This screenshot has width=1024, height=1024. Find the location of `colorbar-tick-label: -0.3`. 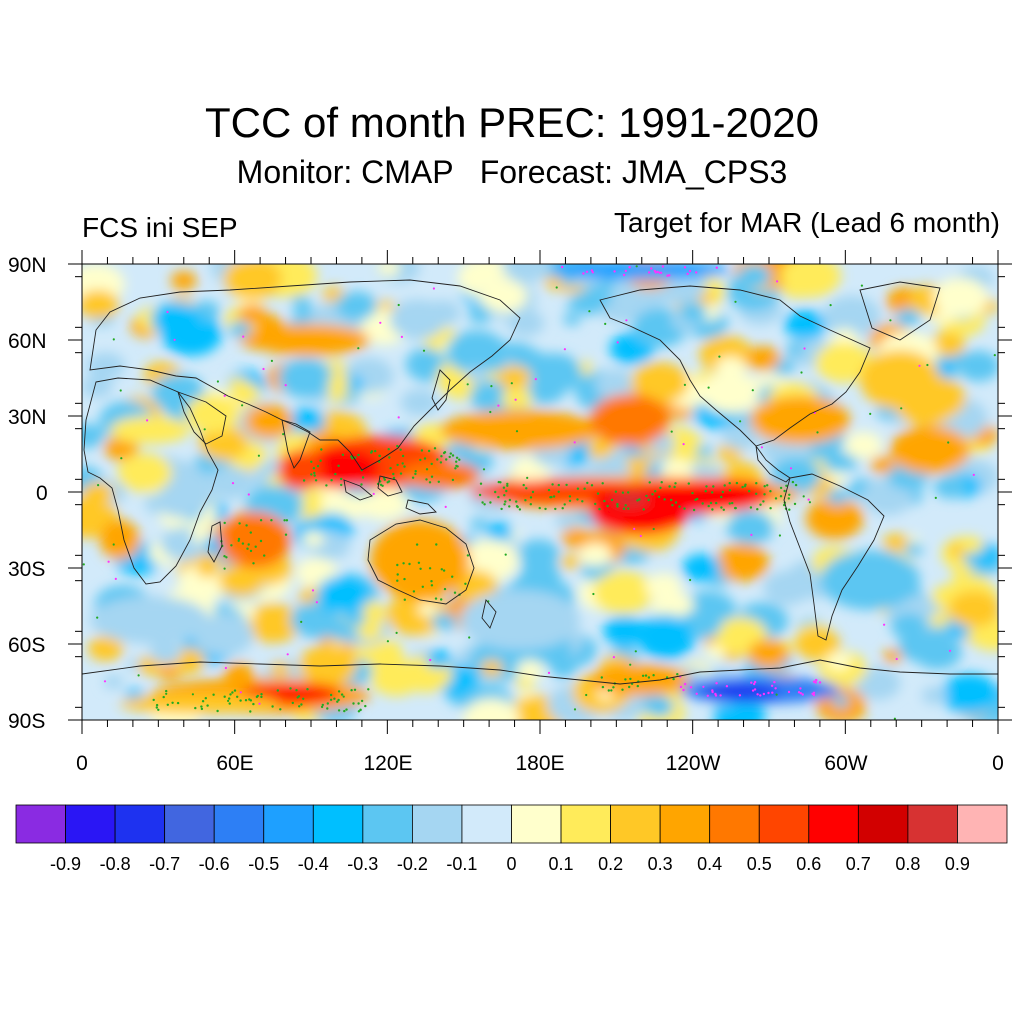

colorbar-tick-label: -0.3 is located at coordinates (363, 864).